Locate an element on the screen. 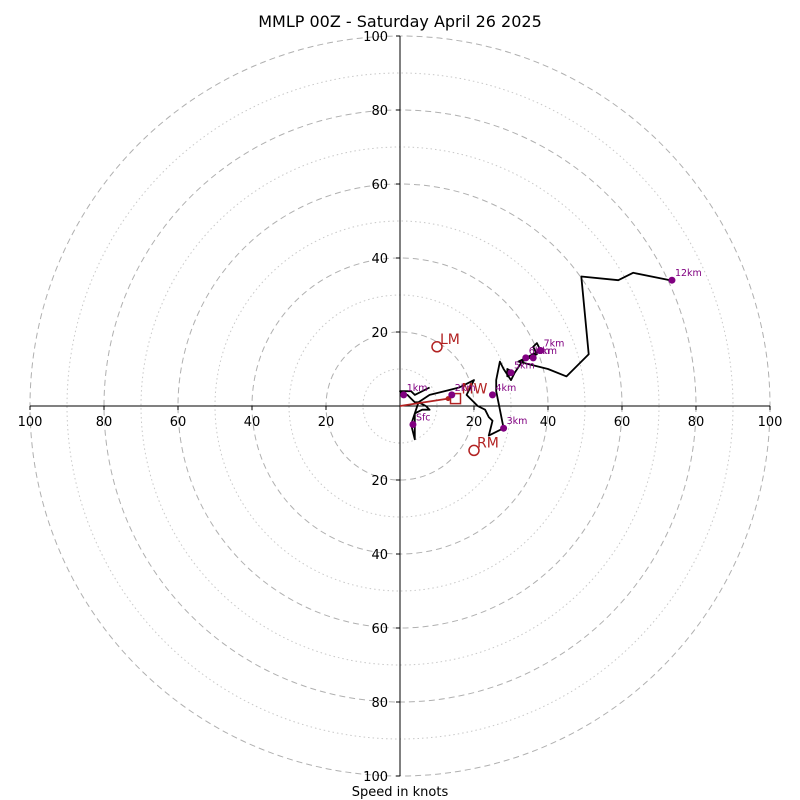 The width and height of the screenshot is (800, 800). height-marker-label: 2km is located at coordinates (465, 388).